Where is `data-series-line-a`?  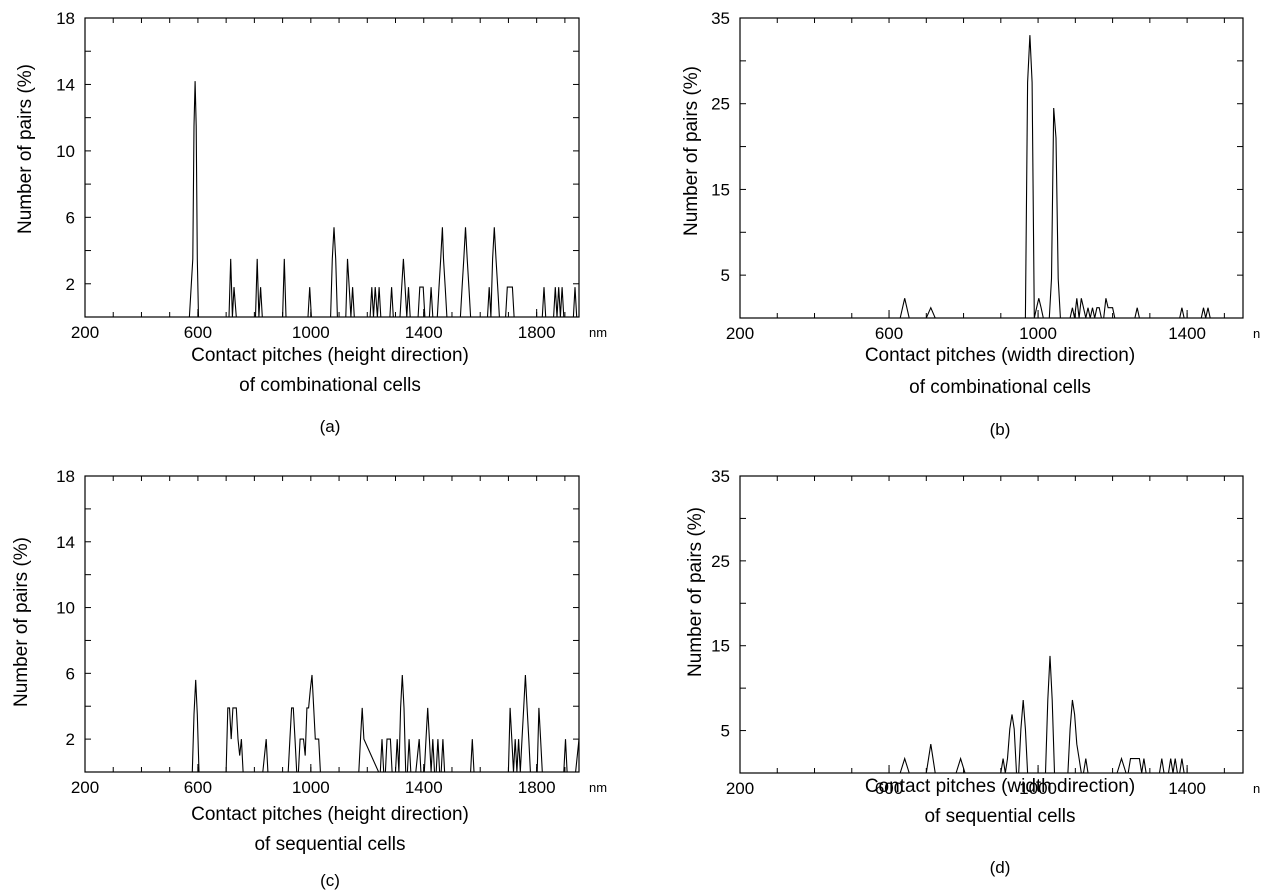
data-series-line-a is located at coordinates (332, 199).